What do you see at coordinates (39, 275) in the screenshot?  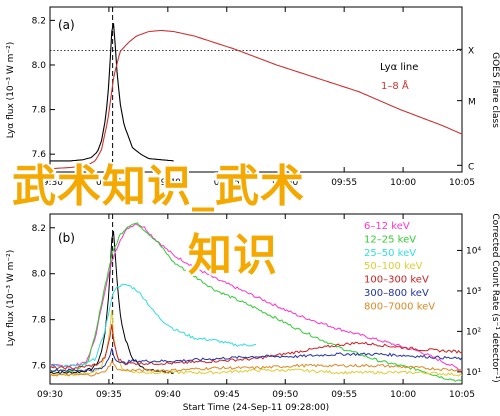 I see `b-ytick-label-2: 8.0` at bounding box center [39, 275].